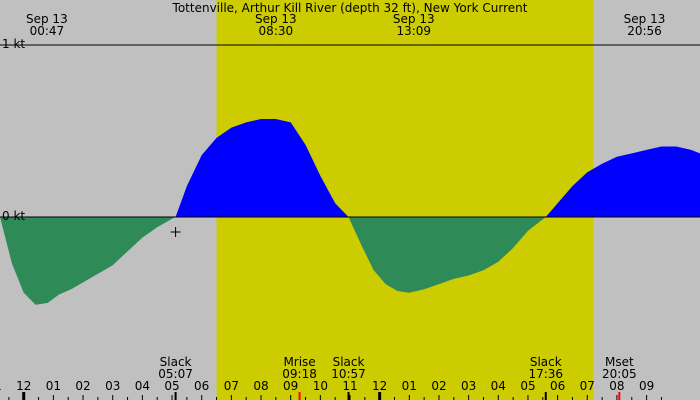 The height and width of the screenshot is (400, 700). What do you see at coordinates (299, 374) in the screenshot?
I see `event-time: 09:18` at bounding box center [299, 374].